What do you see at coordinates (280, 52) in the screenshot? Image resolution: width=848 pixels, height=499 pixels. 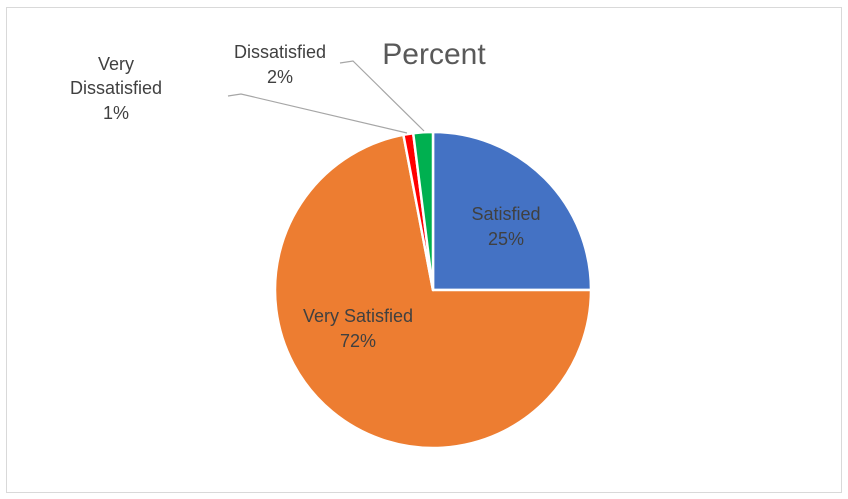 I see `slice-label-dissatisfied: Dissatisfied` at bounding box center [280, 52].